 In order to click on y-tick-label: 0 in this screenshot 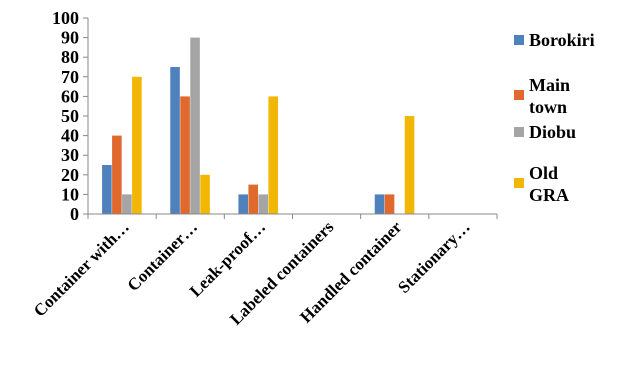, I will do `click(74, 214)`.